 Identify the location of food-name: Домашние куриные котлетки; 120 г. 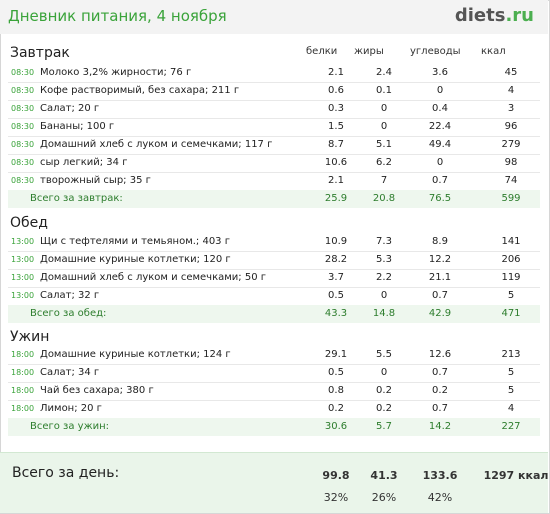
(135, 259).